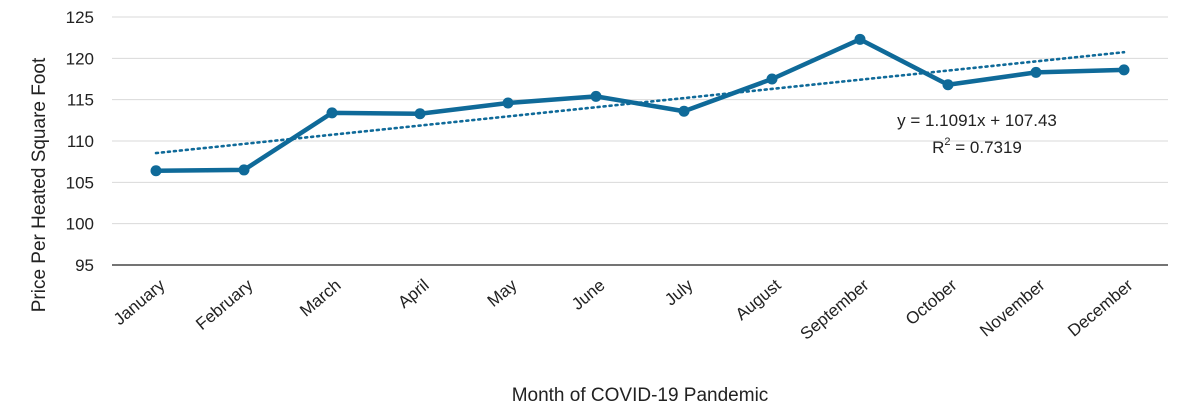 This screenshot has height=412, width=1200. Describe the element at coordinates (938, 147) in the screenshot. I see `r-squared-prefix: R` at that location.